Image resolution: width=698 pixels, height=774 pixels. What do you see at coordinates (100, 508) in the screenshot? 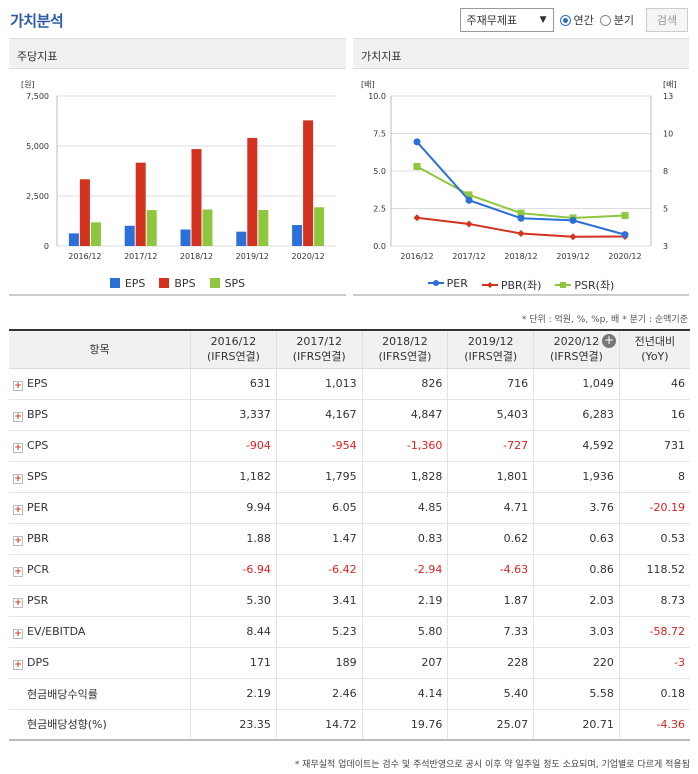
I see `row-label: + PER` at bounding box center [100, 508].